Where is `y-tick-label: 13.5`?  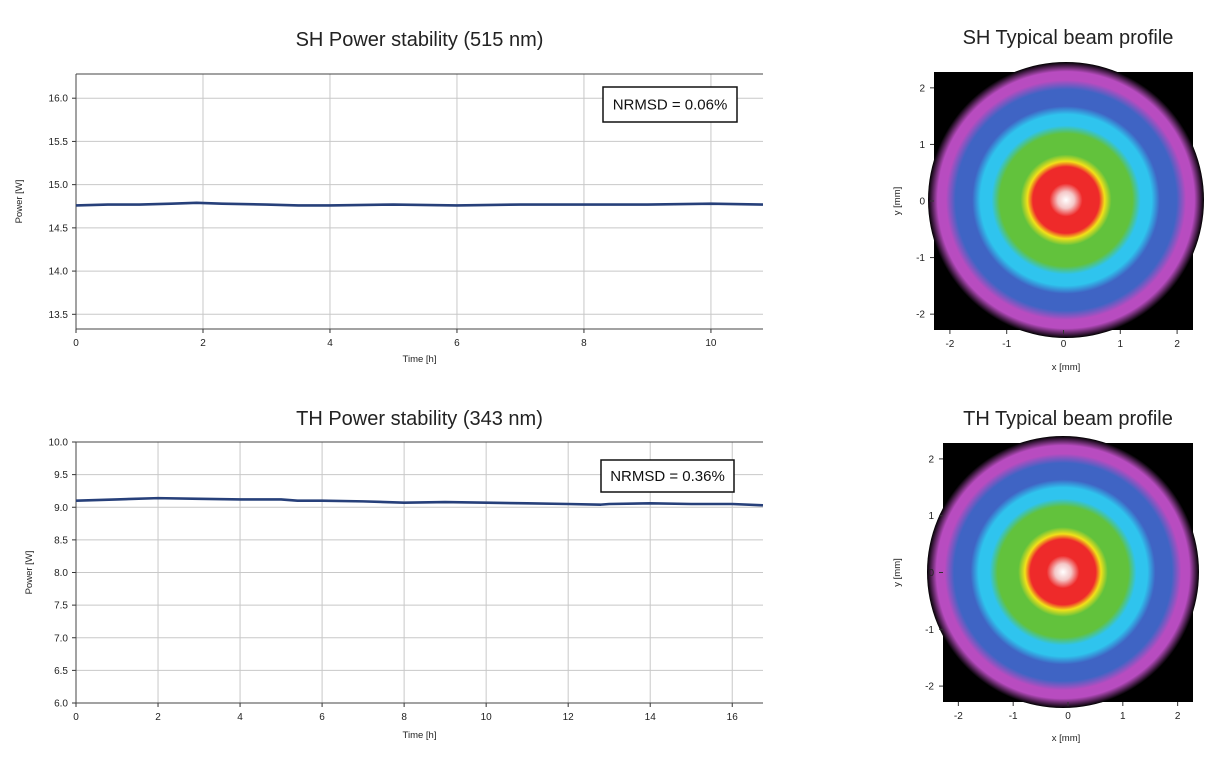
y-tick-label: 13.5 is located at coordinates (59, 315).